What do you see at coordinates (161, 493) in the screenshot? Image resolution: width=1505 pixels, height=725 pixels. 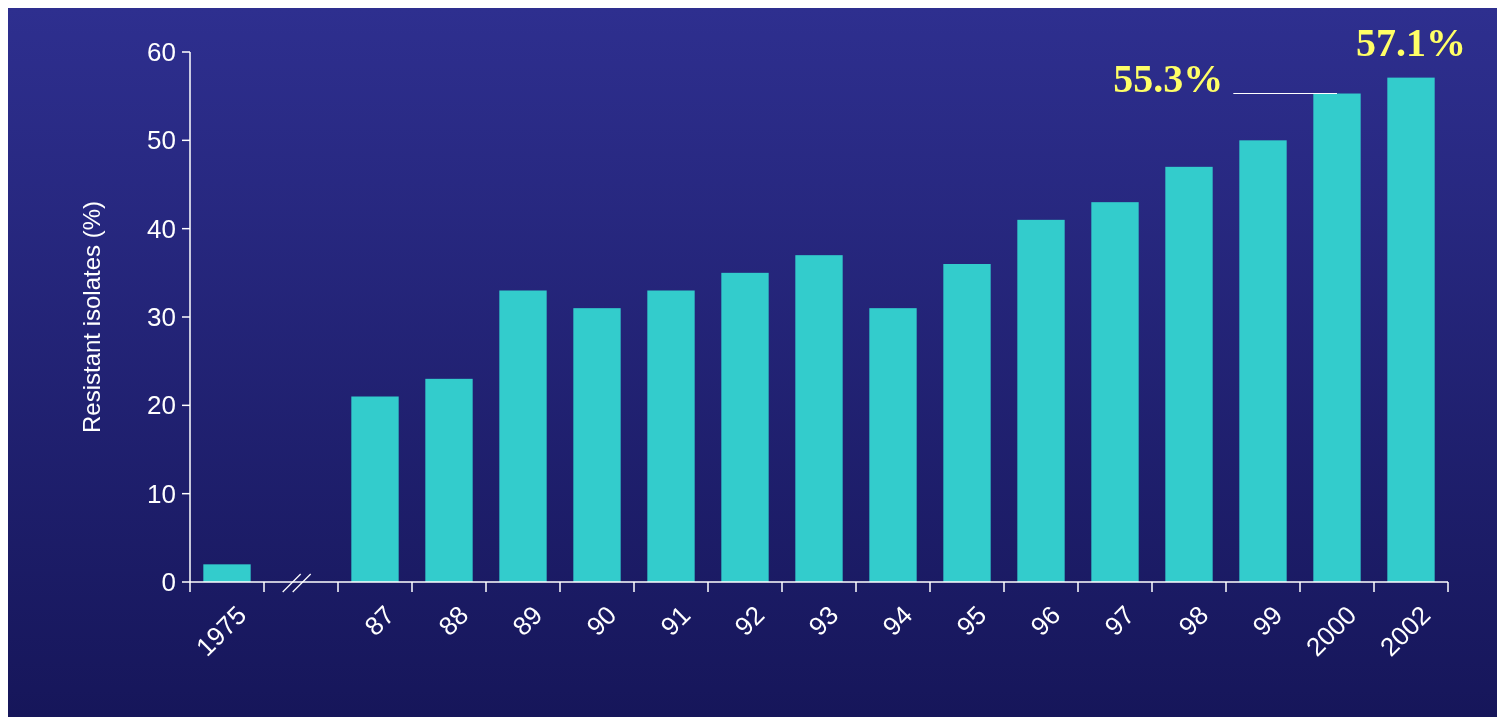 I see `y-tick-label: 10` at bounding box center [161, 493].